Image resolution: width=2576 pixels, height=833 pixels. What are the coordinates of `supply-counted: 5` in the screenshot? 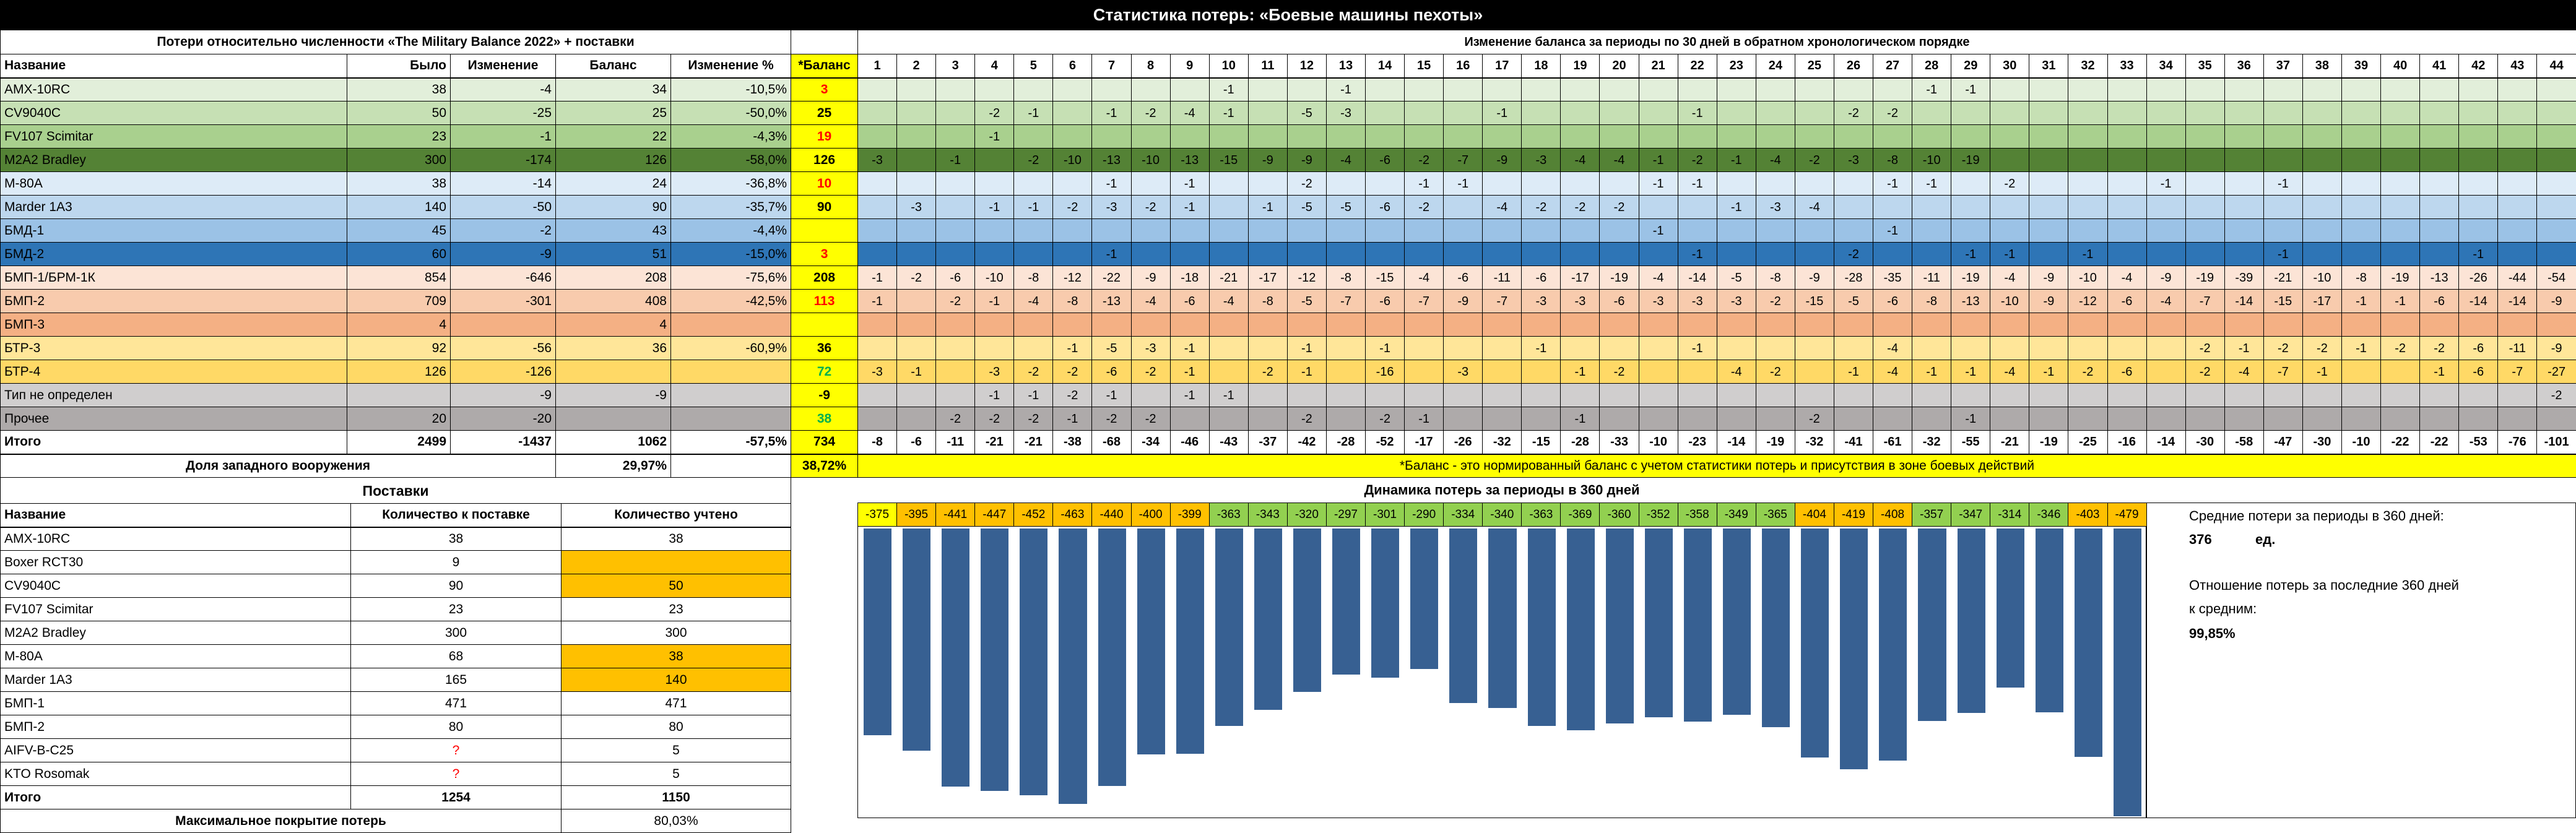 It's located at (676, 774).